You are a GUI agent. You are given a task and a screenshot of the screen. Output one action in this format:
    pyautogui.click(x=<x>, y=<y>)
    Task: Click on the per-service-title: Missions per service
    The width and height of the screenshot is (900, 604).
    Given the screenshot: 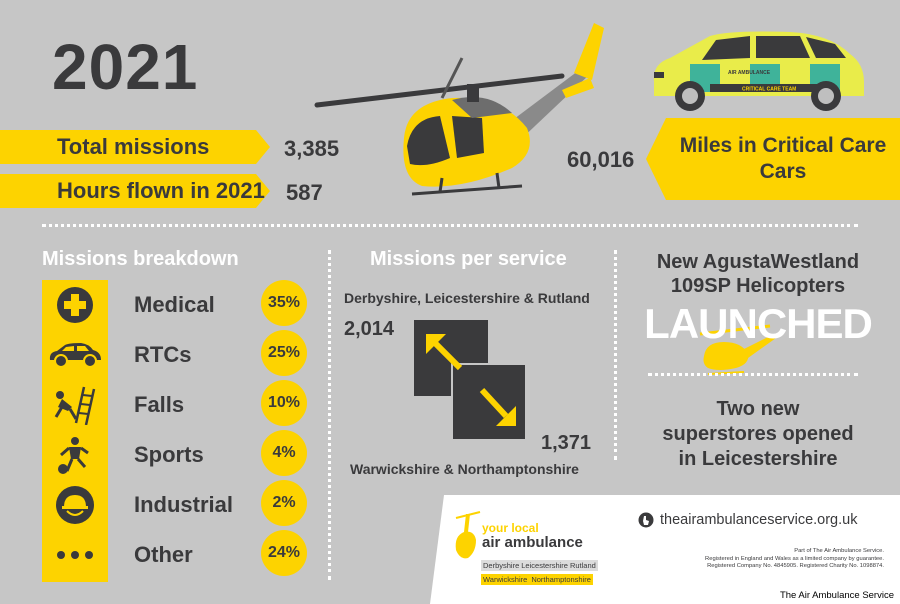 What is the action you would take?
    pyautogui.click(x=468, y=259)
    